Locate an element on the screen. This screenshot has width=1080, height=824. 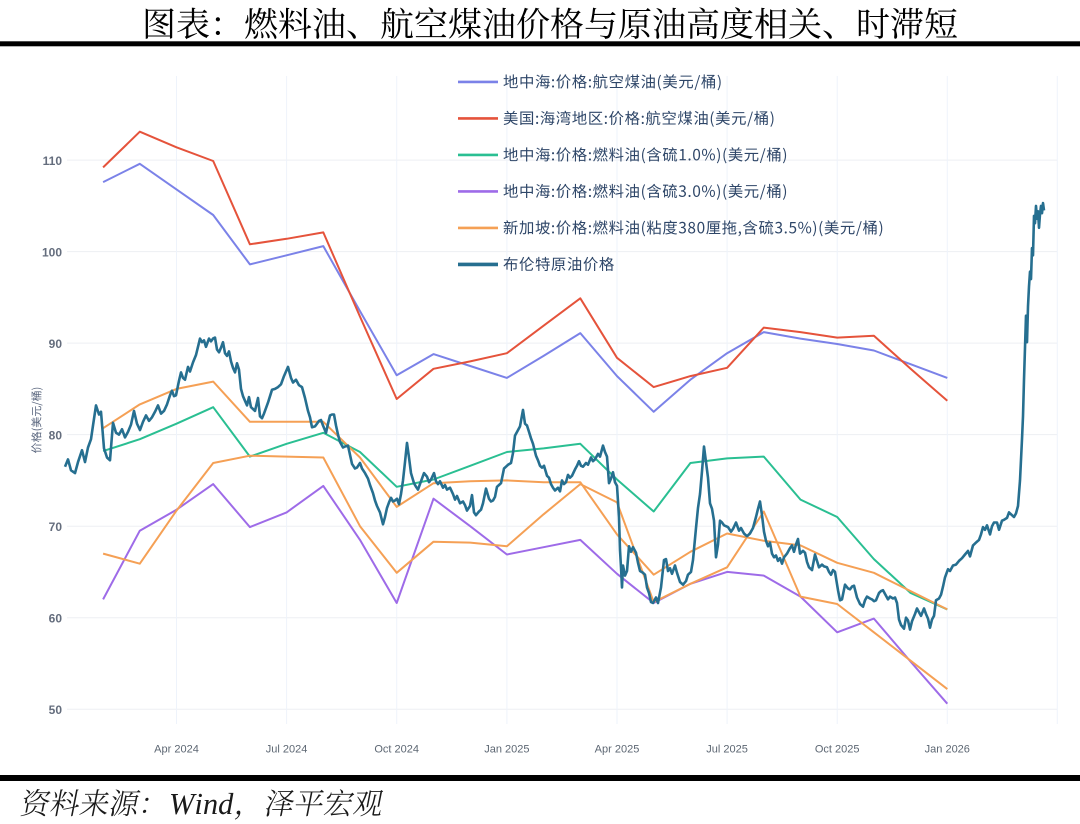
svg-text: Apr 2025 is located at coordinates (617, 750).